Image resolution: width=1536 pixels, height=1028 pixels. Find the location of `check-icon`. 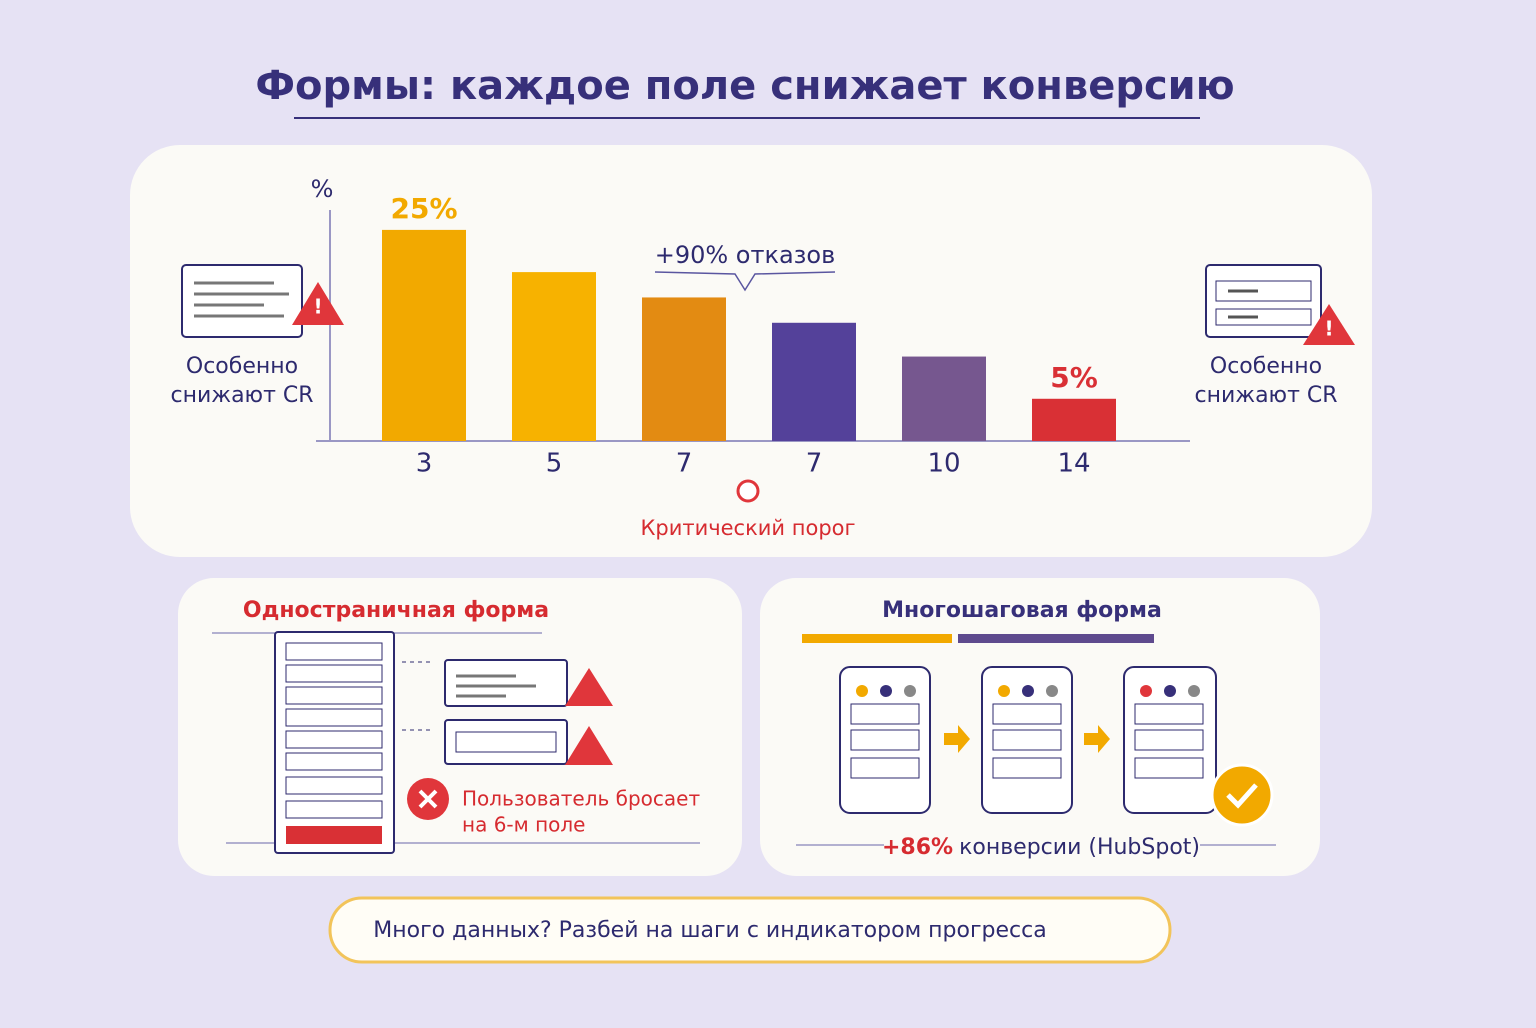

check-icon is located at coordinates (1242, 795).